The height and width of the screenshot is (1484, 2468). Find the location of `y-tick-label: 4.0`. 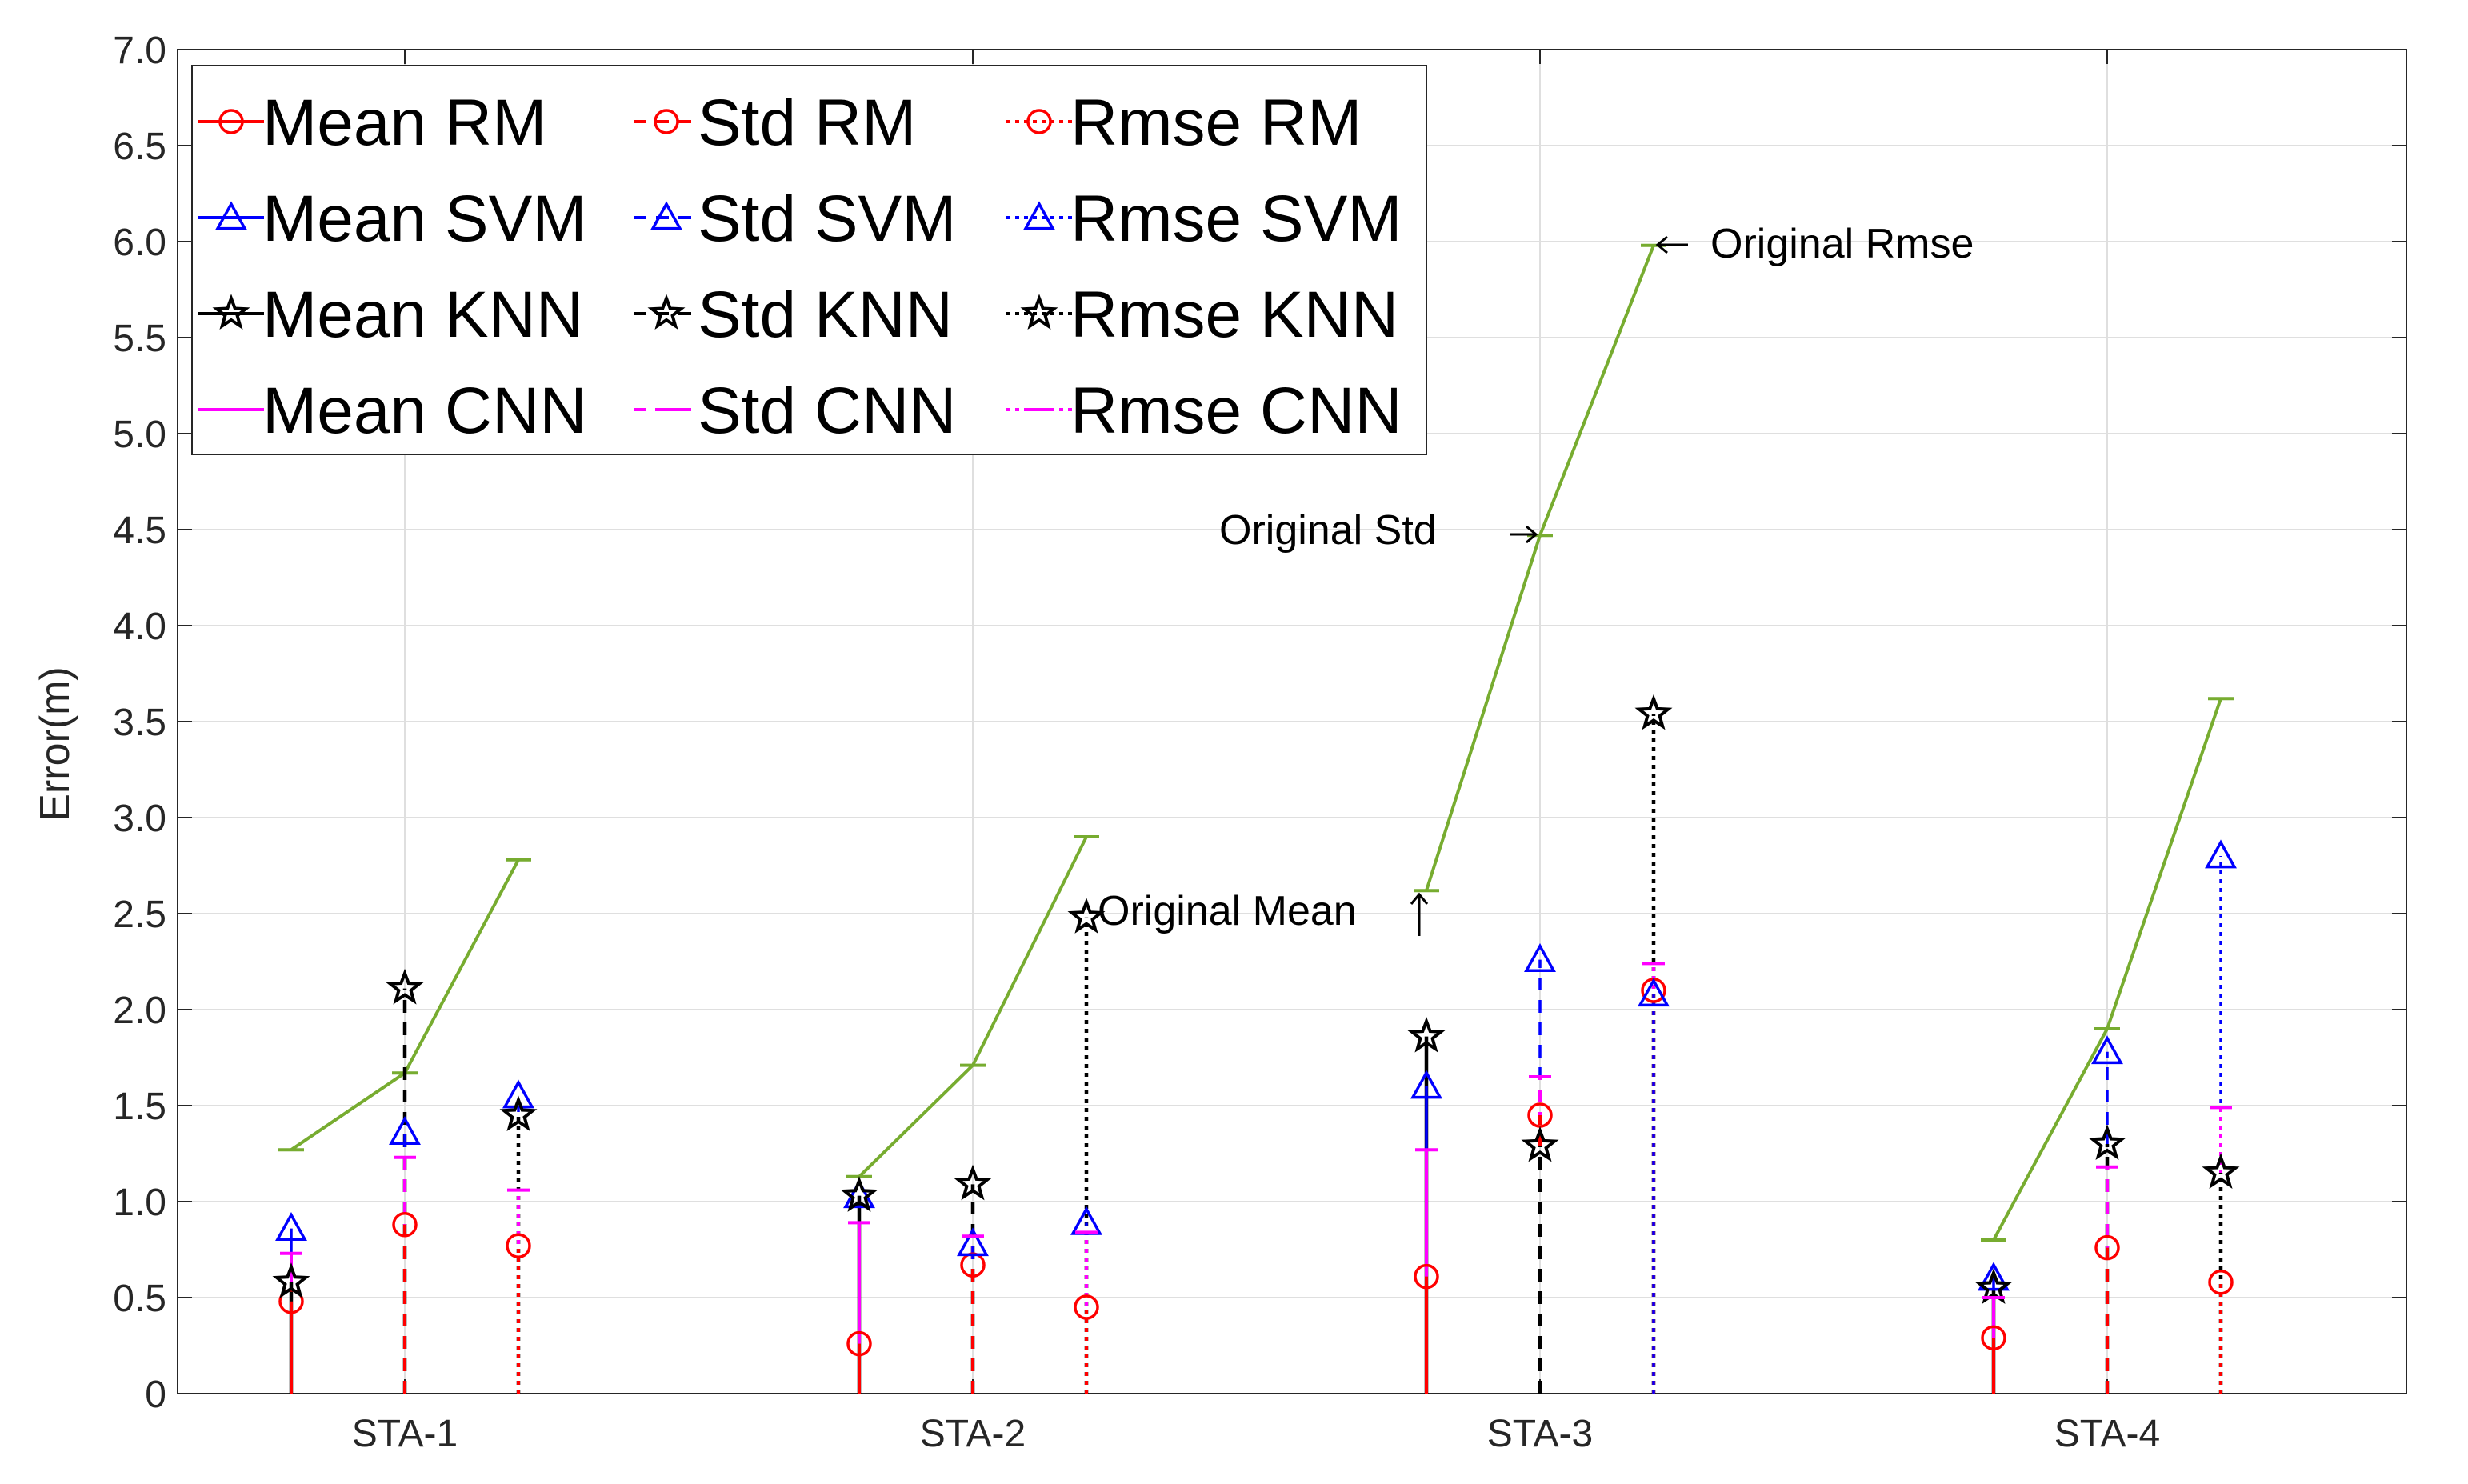

y-tick-label: 4.0 is located at coordinates (139, 627).